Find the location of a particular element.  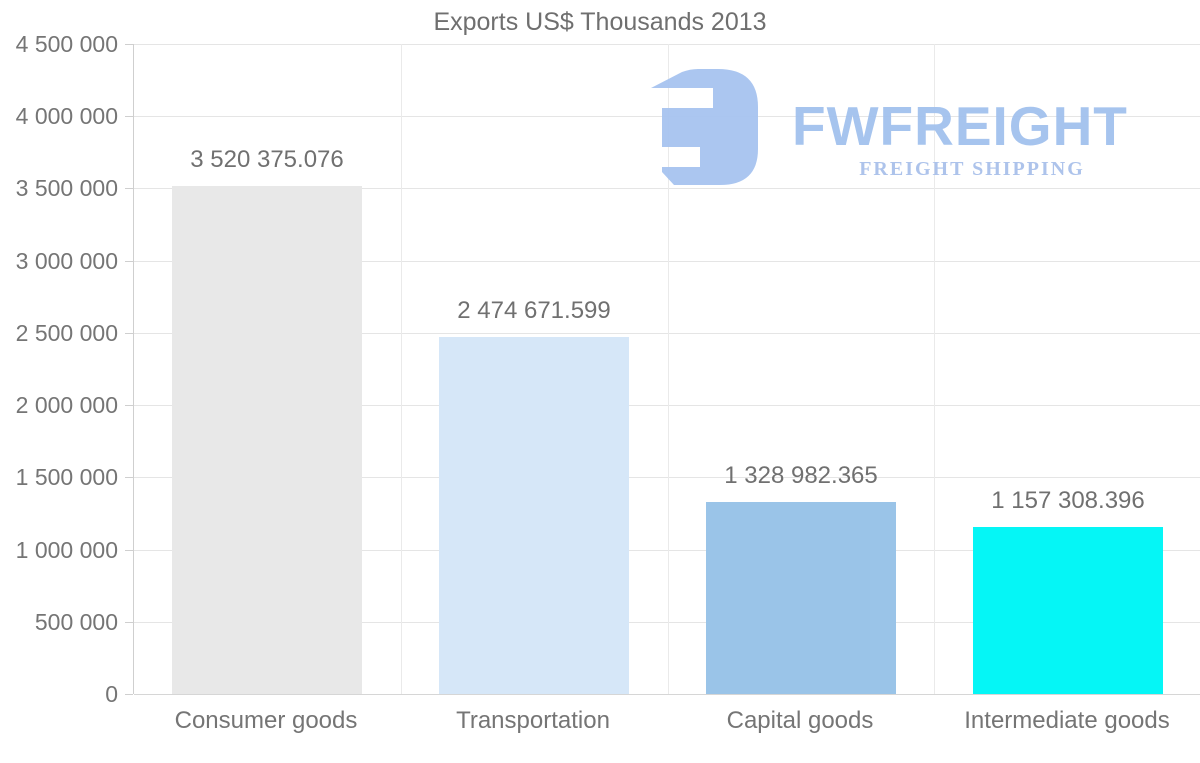

y-tick-label: 1 500 000 is located at coordinates (66, 477).